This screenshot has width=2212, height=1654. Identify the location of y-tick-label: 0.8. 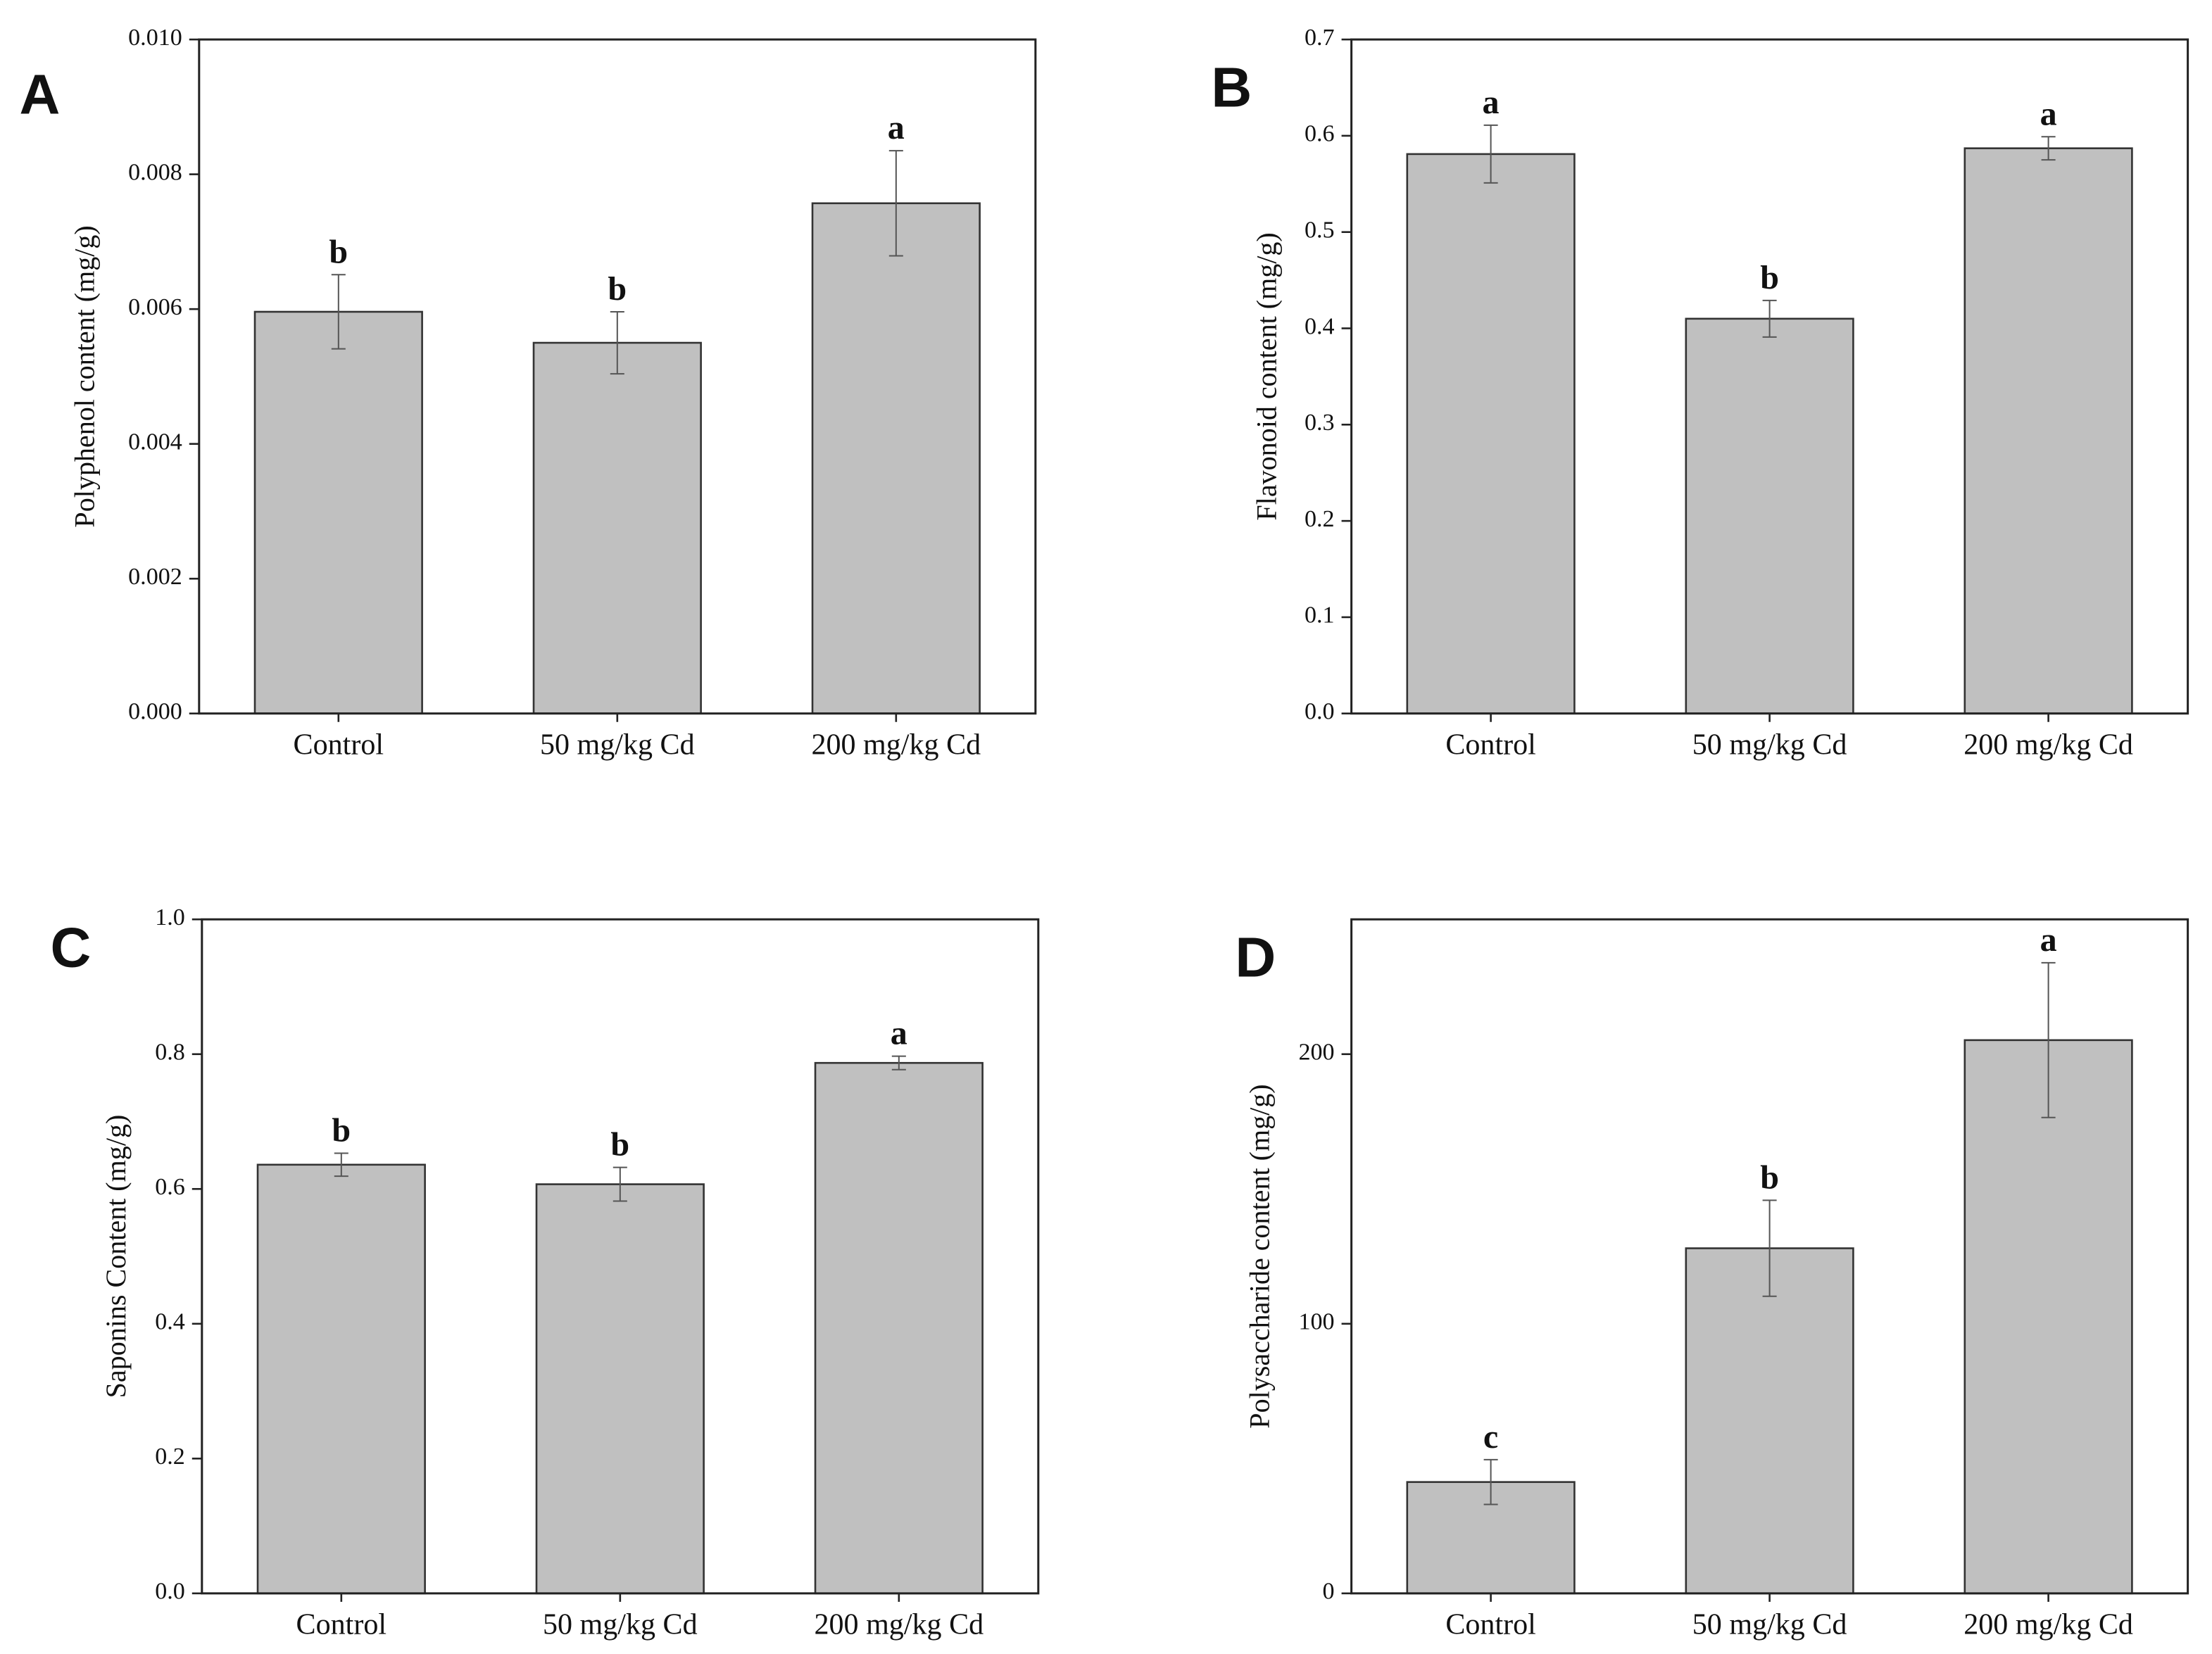
(170, 1053).